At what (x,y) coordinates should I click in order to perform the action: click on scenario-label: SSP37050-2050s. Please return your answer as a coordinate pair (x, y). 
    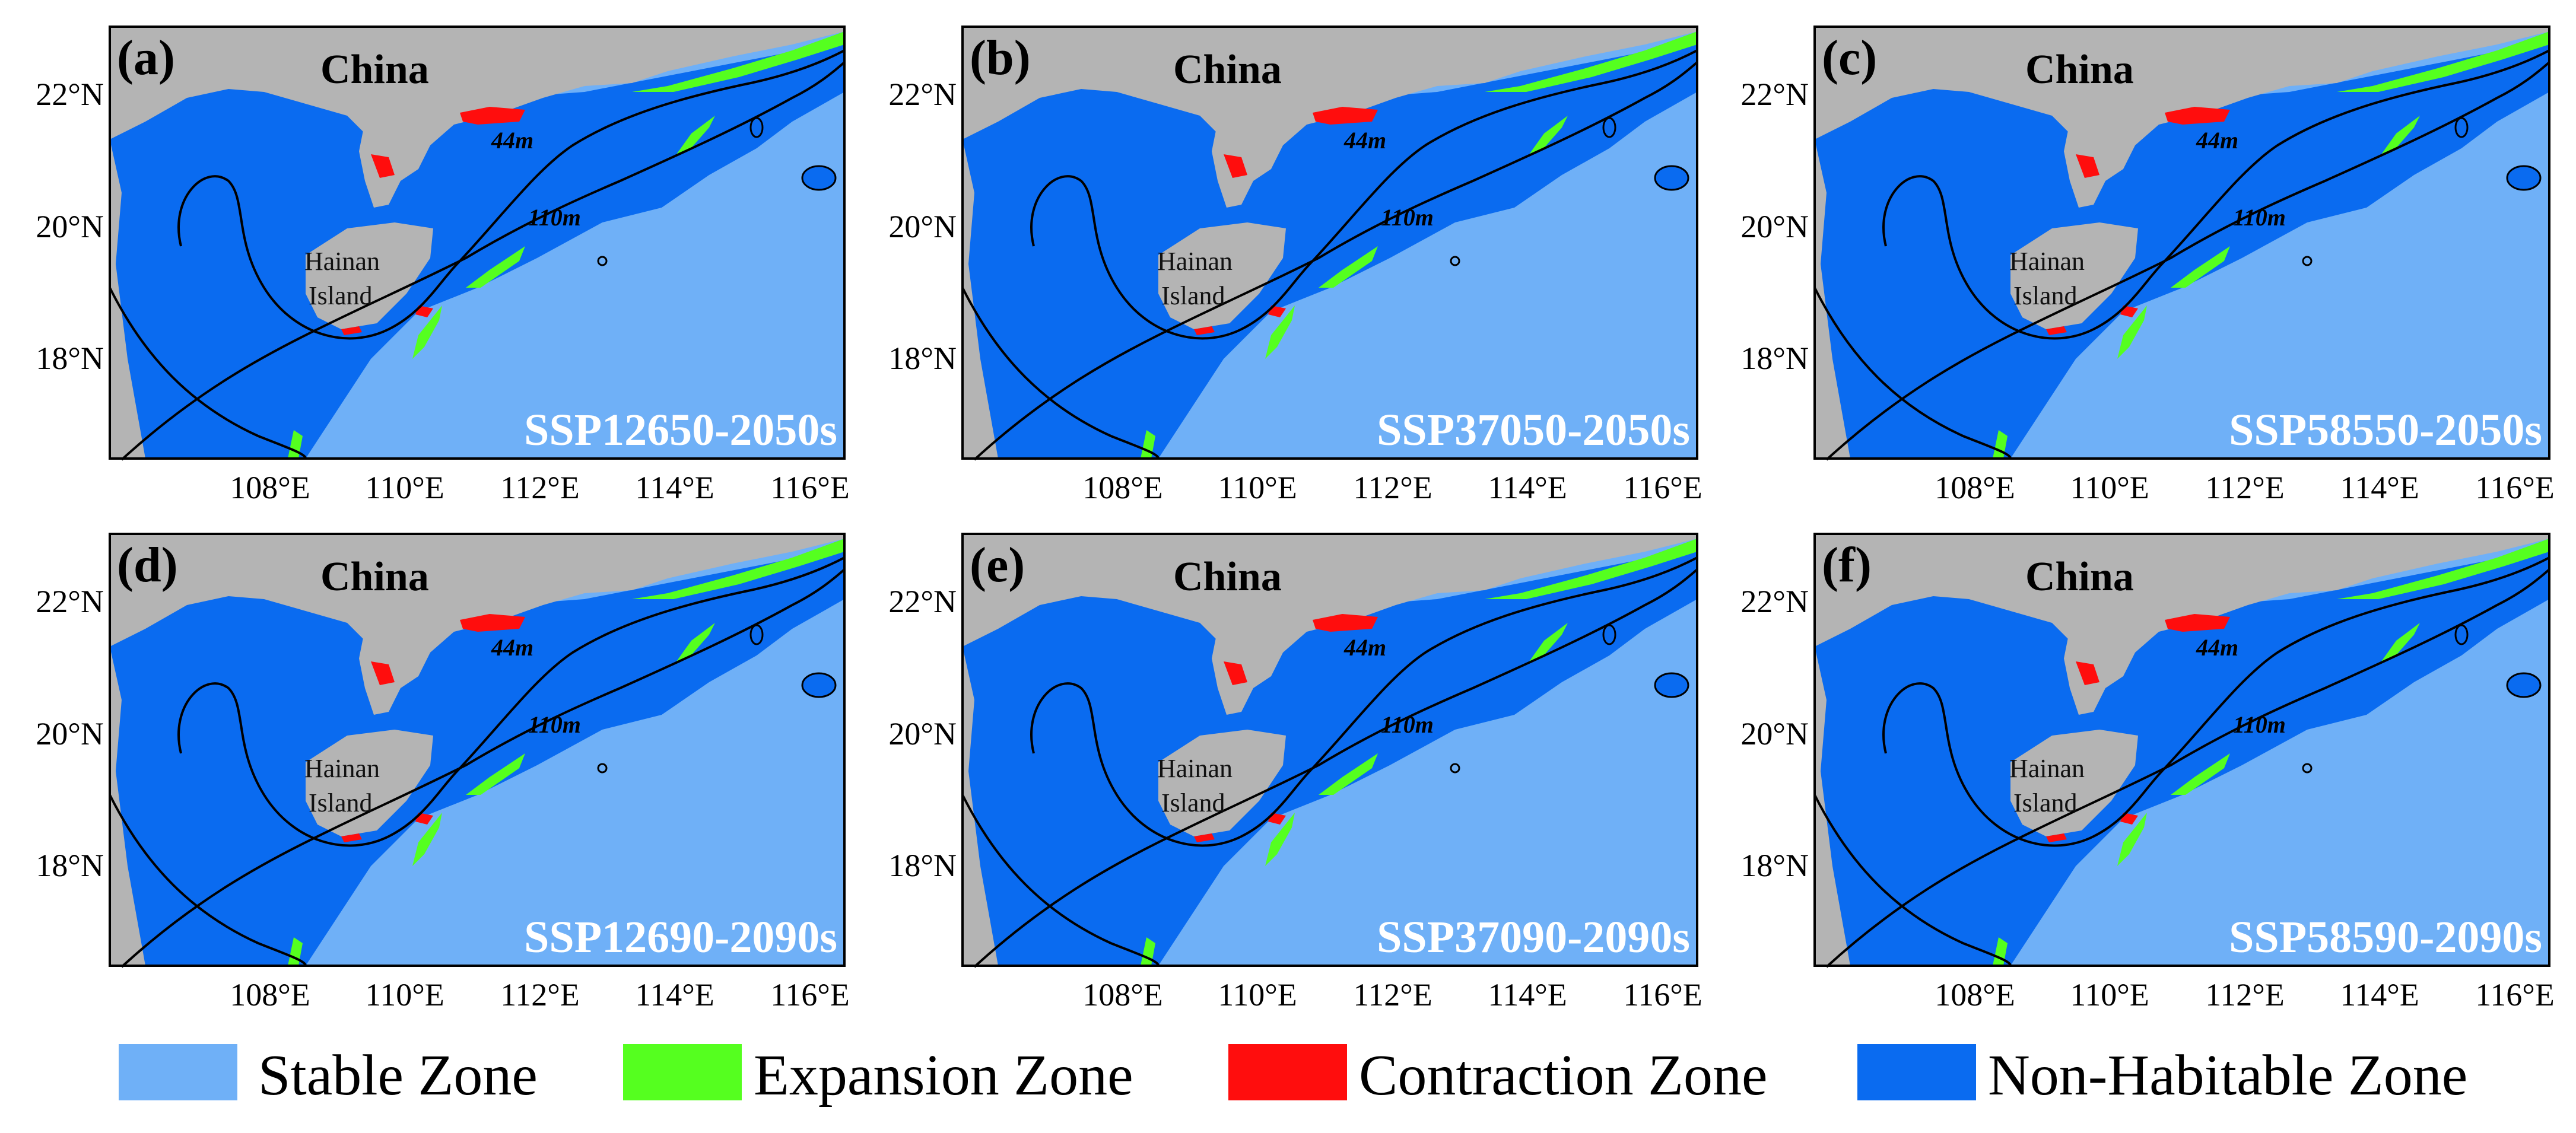
    Looking at the image, I should click on (1533, 430).